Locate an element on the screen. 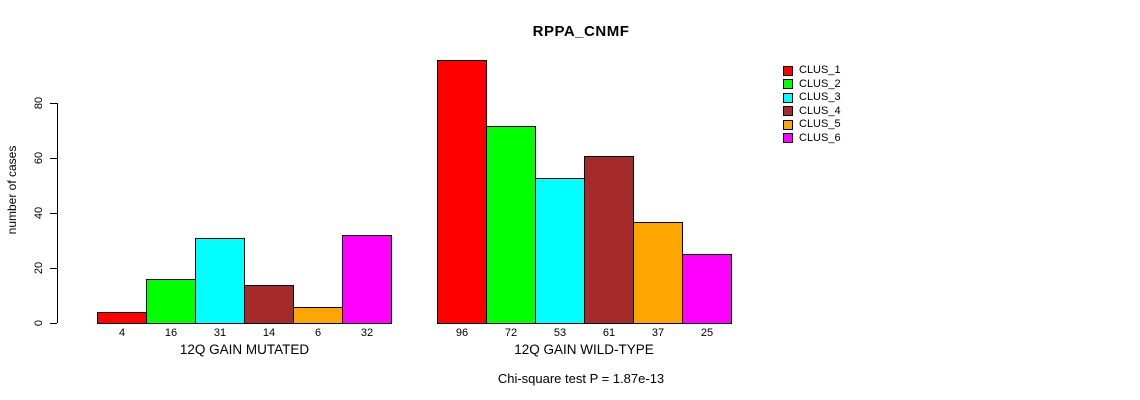  legend-label: CLUS_4 is located at coordinates (820, 110).